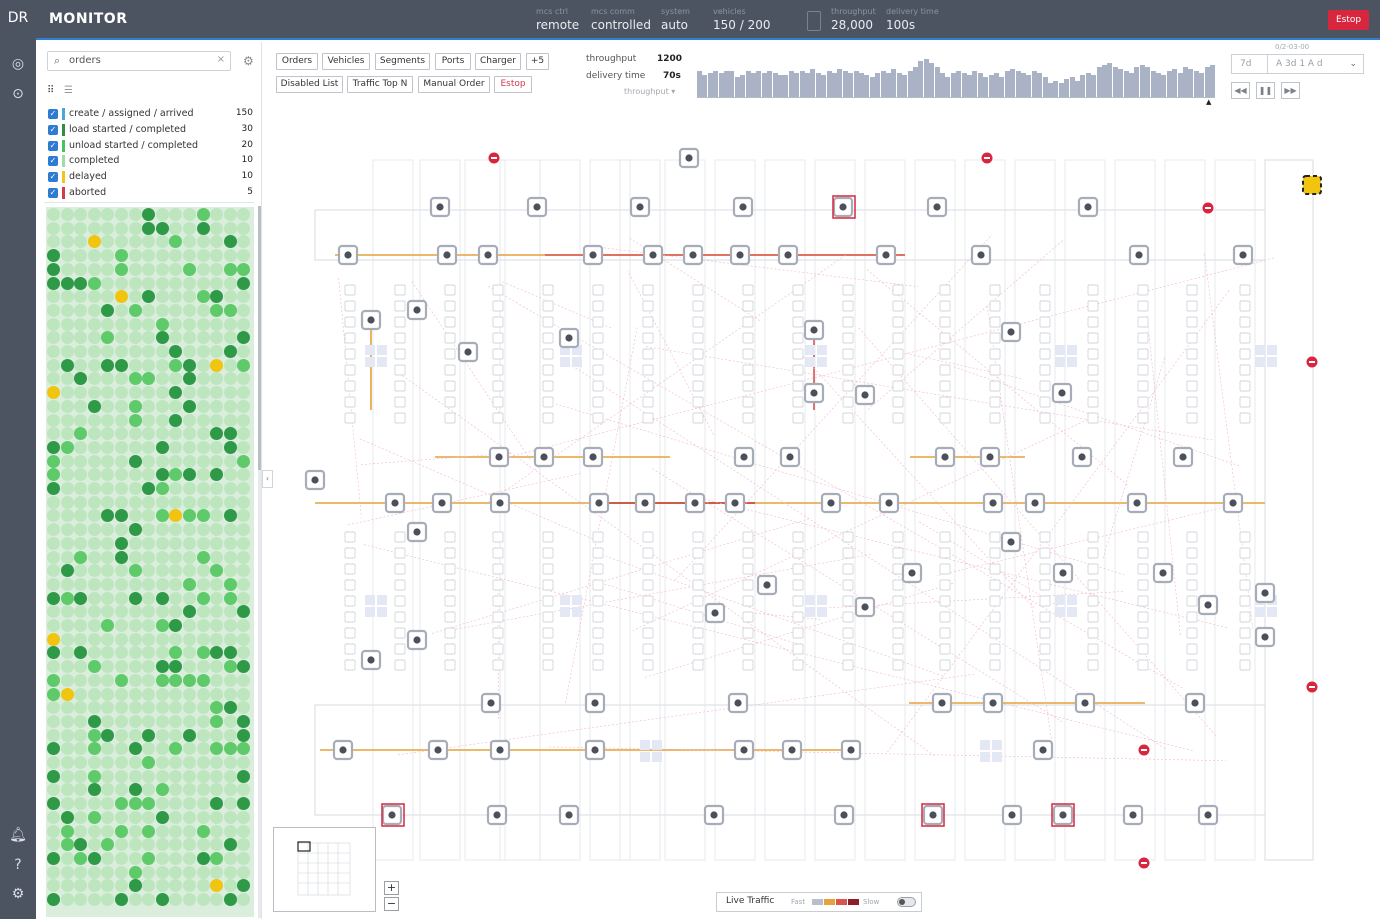 The width and height of the screenshot is (1380, 919). Describe the element at coordinates (220, 59) in the screenshot. I see `clear-icon: ×` at that location.